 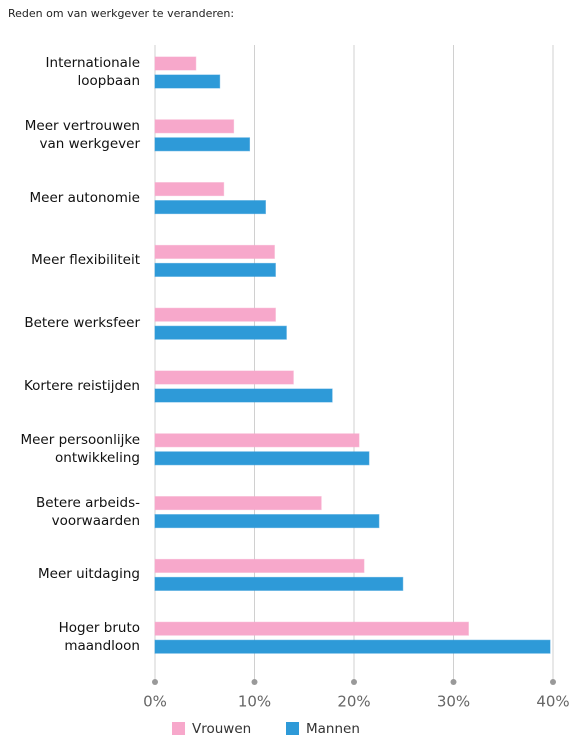 I want to click on legend-label: Mannen, so click(x=333, y=729).